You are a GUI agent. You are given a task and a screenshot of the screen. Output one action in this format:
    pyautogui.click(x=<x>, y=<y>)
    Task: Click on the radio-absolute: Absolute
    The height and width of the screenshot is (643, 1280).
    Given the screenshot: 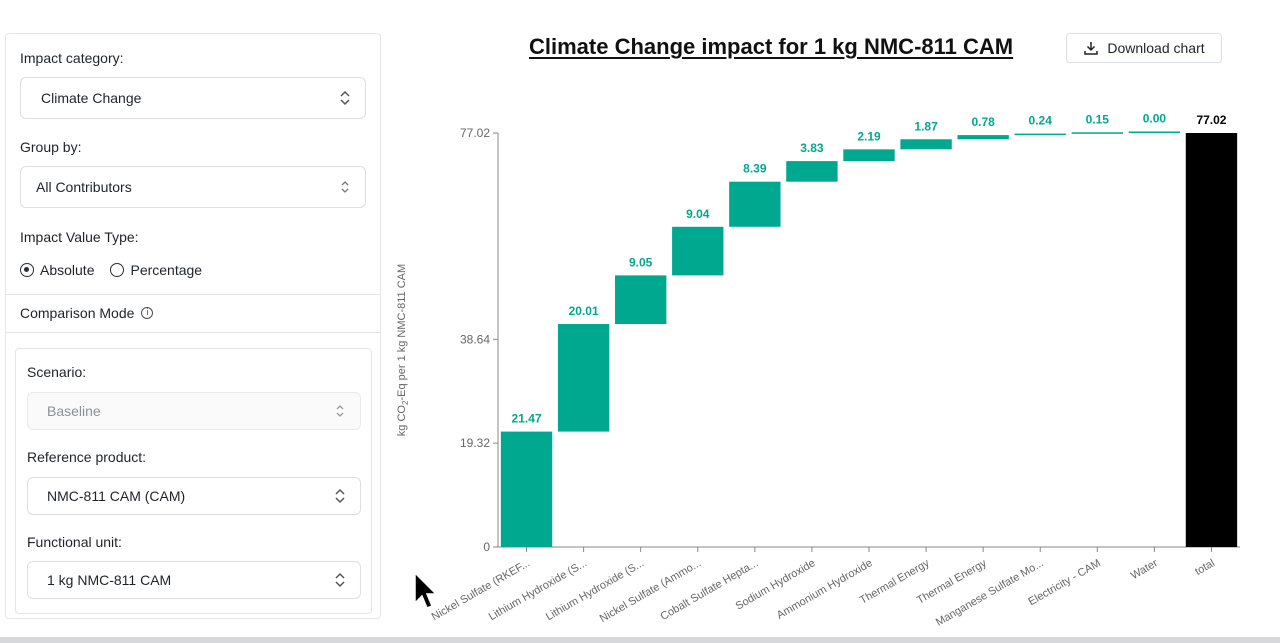 What is the action you would take?
    pyautogui.click(x=57, y=270)
    